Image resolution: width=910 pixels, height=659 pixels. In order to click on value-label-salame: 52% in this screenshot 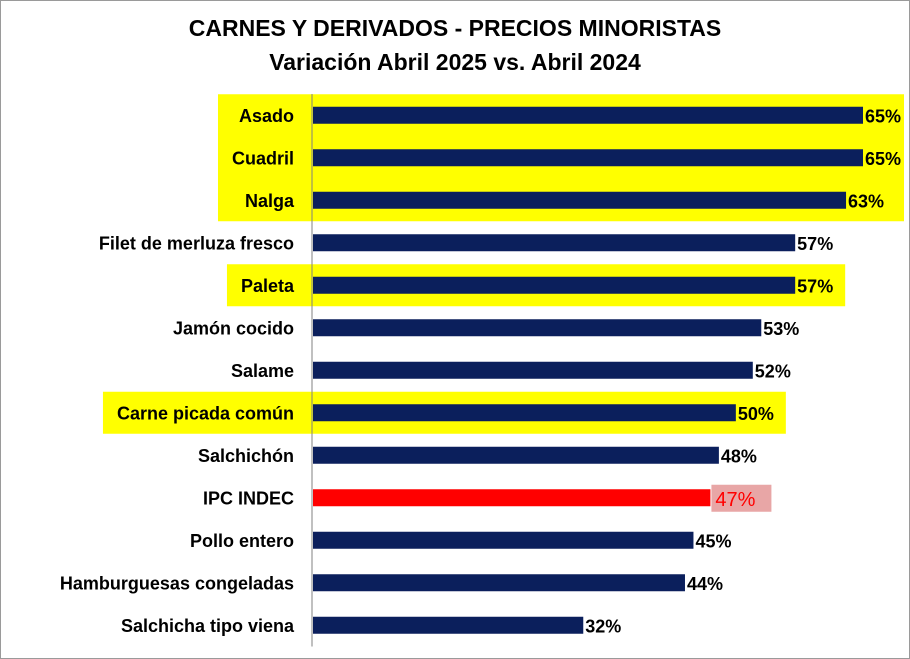, I will do `click(773, 371)`.